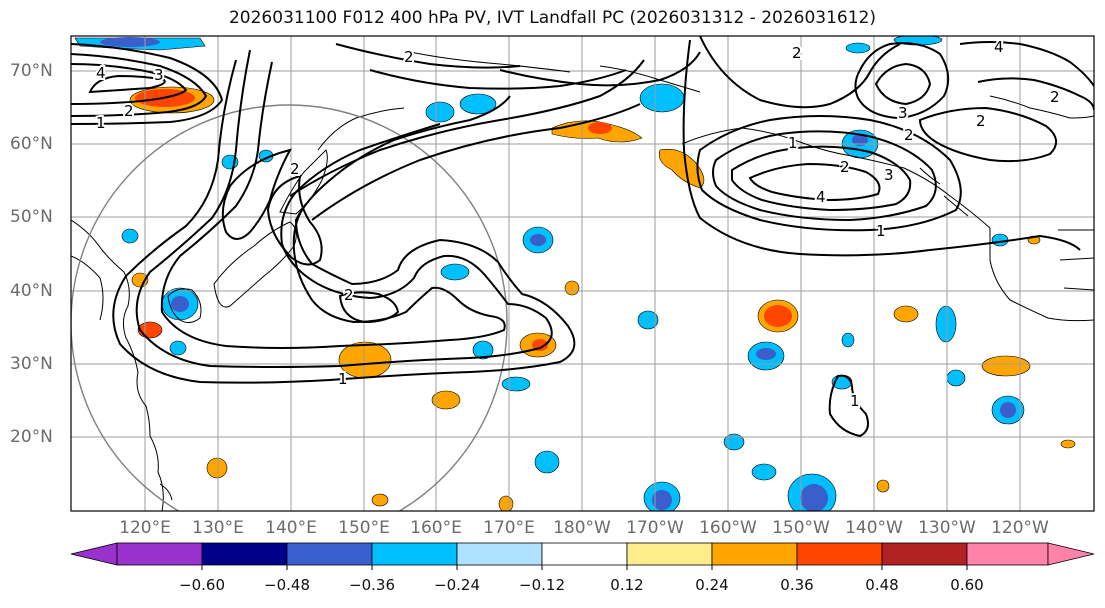 The height and width of the screenshot is (608, 1105). What do you see at coordinates (287, 585) in the screenshot?
I see `colorbar-label: −0.48` at bounding box center [287, 585].